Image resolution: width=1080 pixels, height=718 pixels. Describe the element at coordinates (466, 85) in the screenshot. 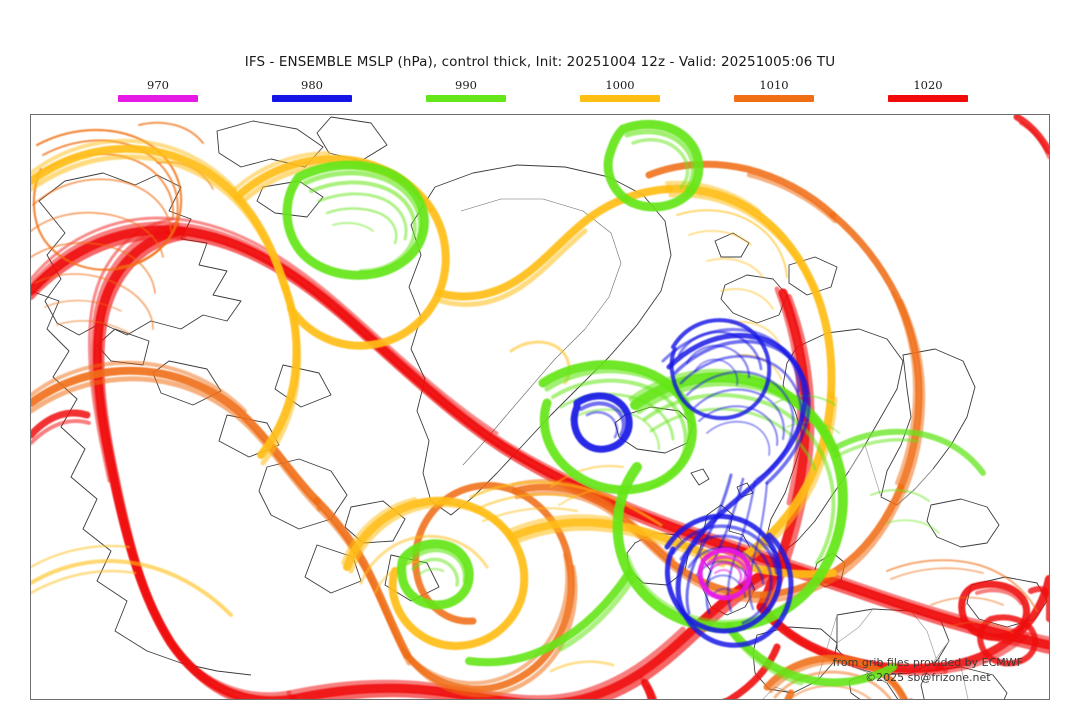

I see `legend-label-990: 990` at that location.